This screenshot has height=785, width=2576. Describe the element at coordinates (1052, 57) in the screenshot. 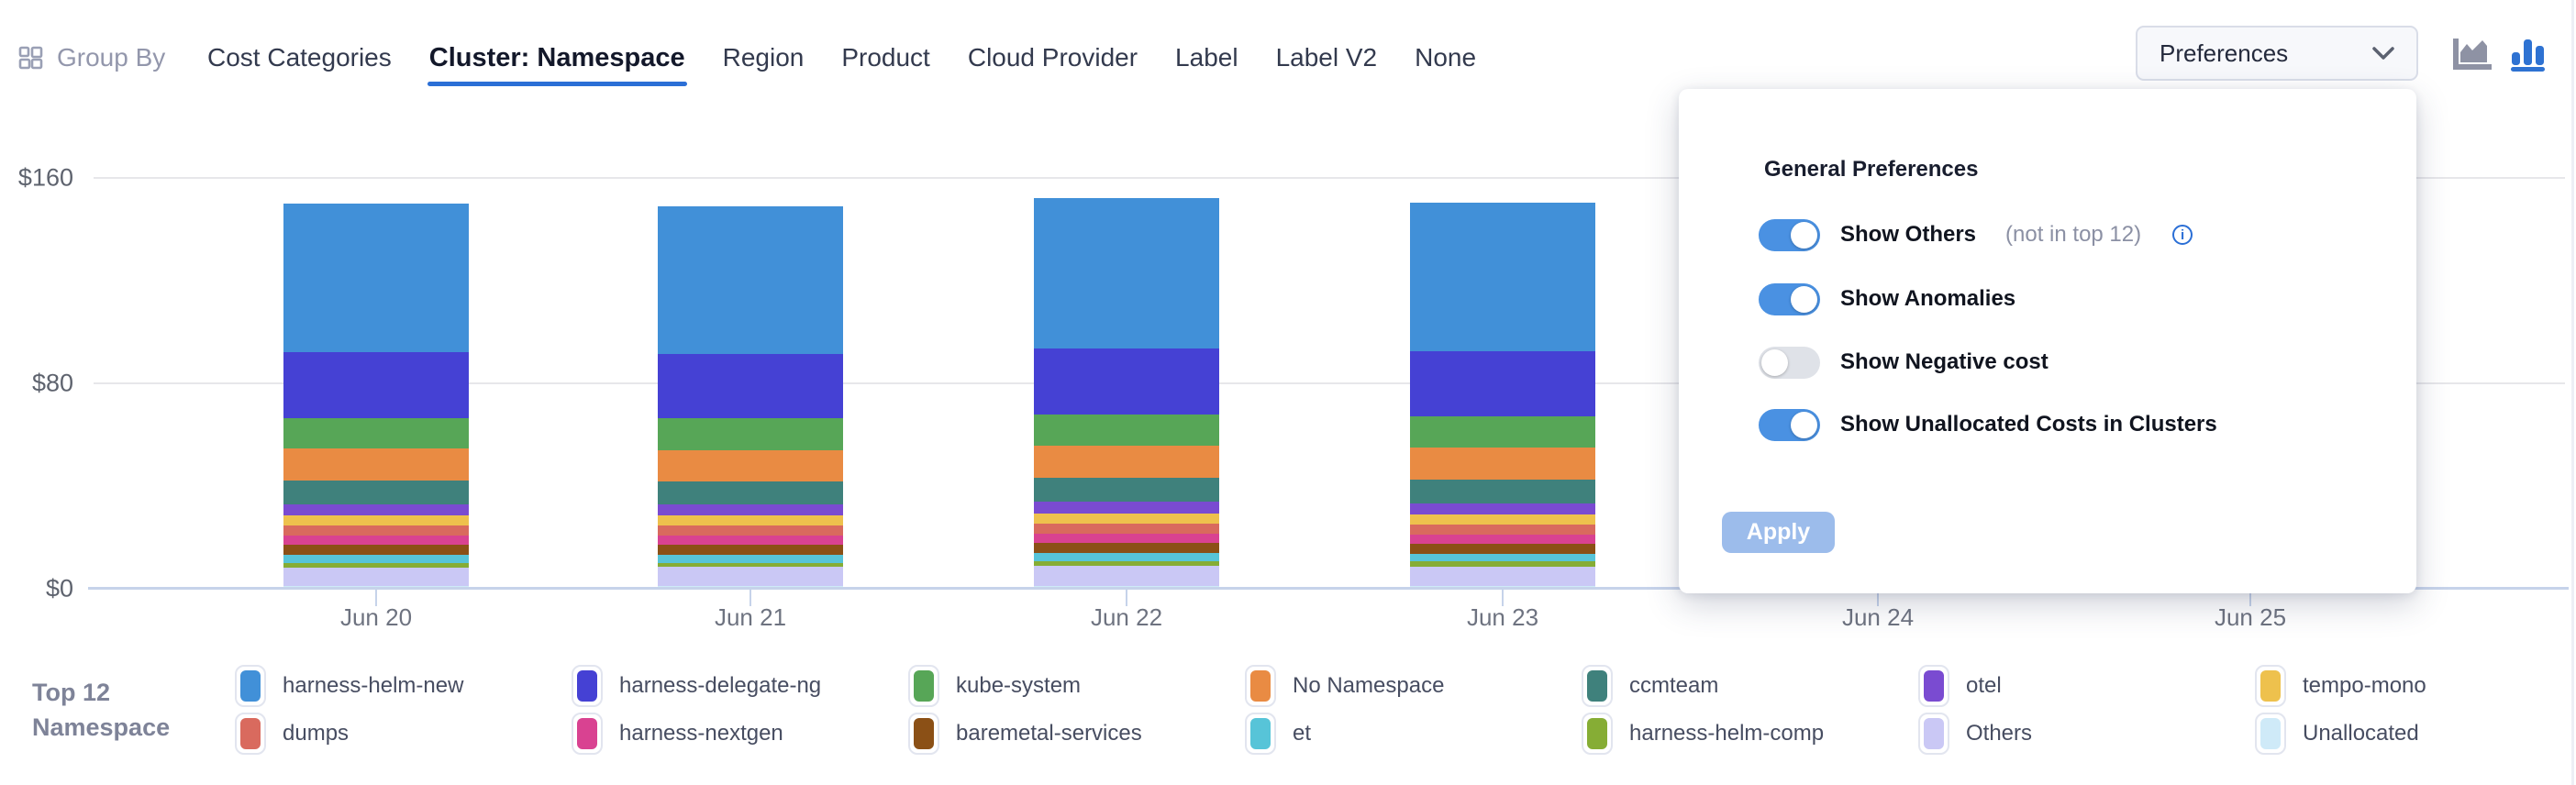

I see `tab-cloud-provider: Cloud Provider` at that location.